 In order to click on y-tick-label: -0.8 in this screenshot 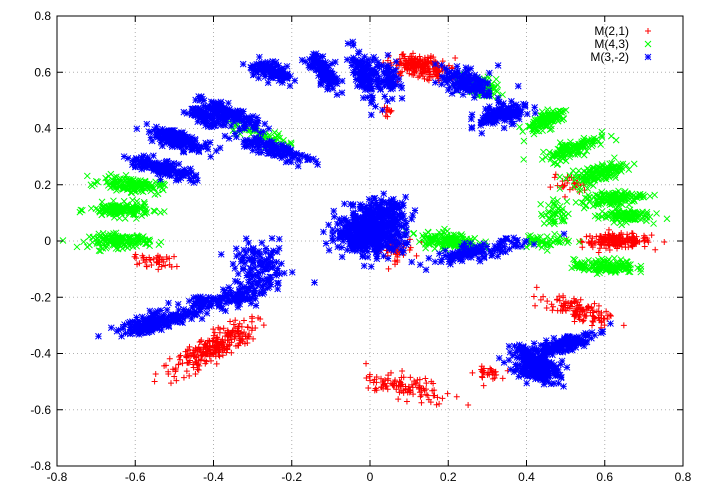, I will do `click(40, 466)`.